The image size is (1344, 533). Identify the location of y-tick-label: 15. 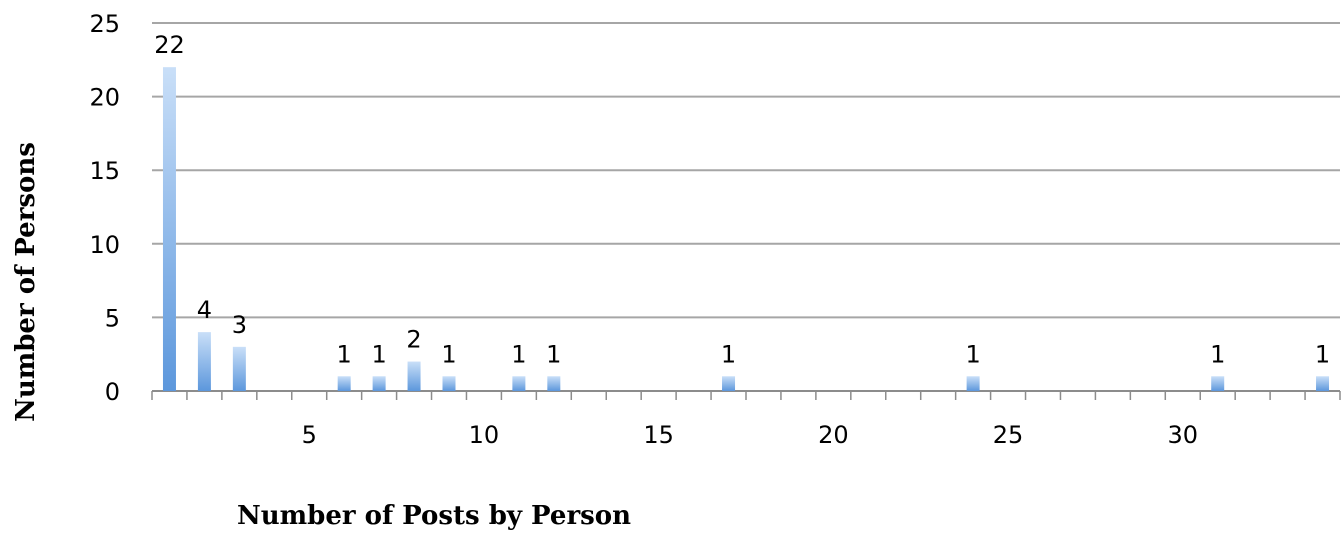
(104, 171).